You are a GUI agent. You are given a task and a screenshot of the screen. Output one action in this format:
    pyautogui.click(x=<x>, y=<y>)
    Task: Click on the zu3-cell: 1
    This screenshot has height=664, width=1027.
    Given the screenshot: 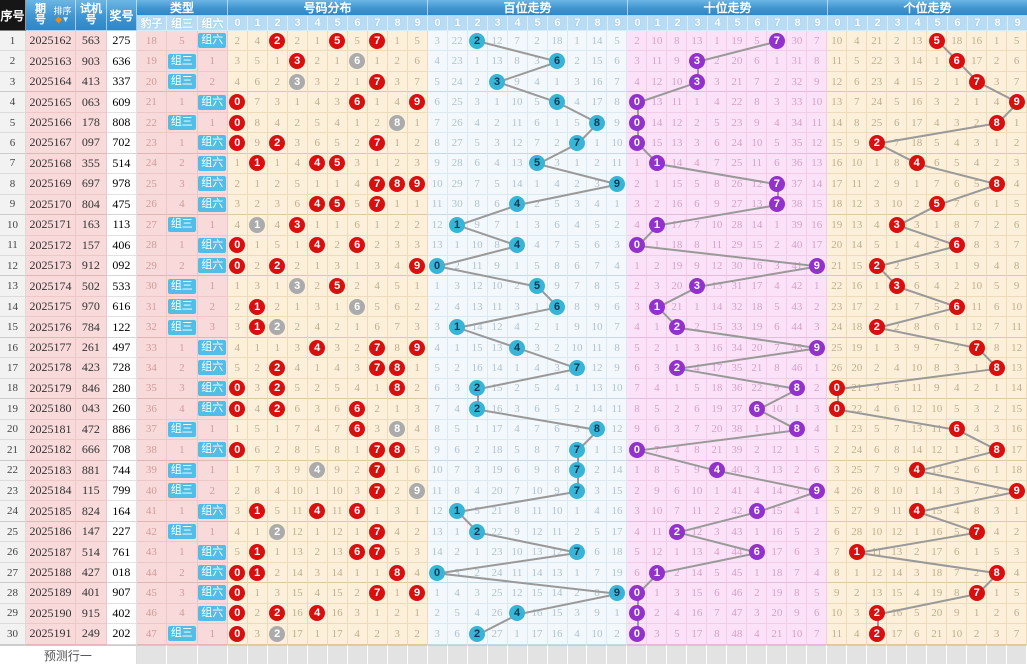 What is the action you would take?
    pyautogui.click(x=182, y=450)
    